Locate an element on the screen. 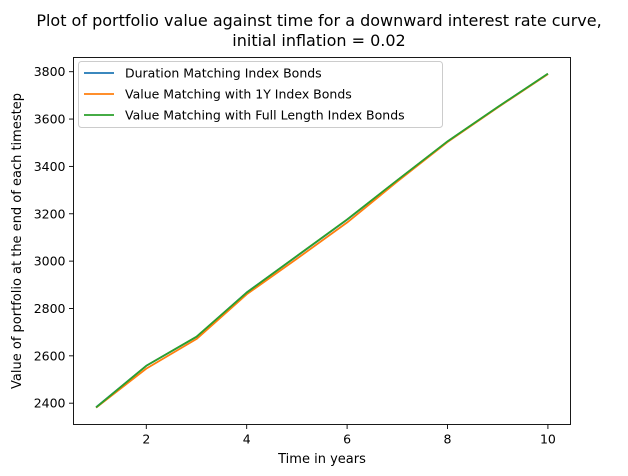  x-axis-ticks: 2 4 6 8 10 is located at coordinates (349, 435).